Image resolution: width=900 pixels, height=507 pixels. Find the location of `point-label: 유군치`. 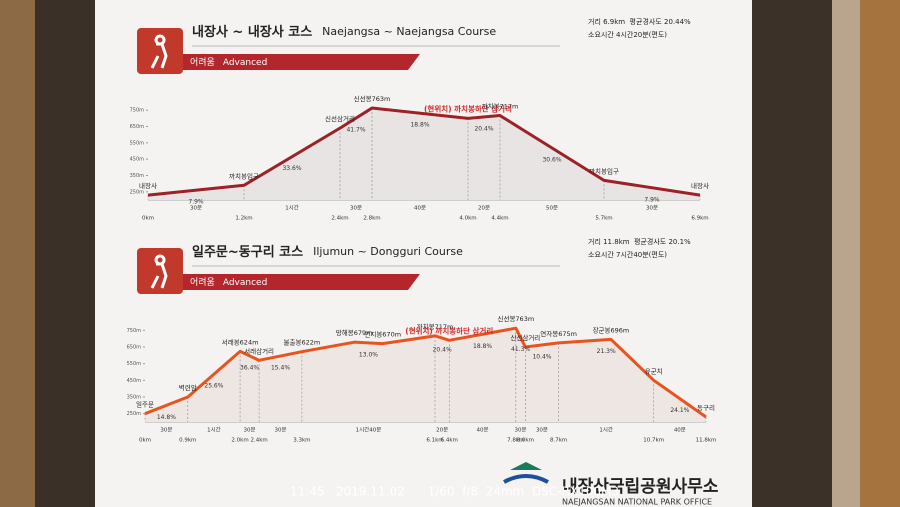

point-label: 유군치 is located at coordinates (654, 370).